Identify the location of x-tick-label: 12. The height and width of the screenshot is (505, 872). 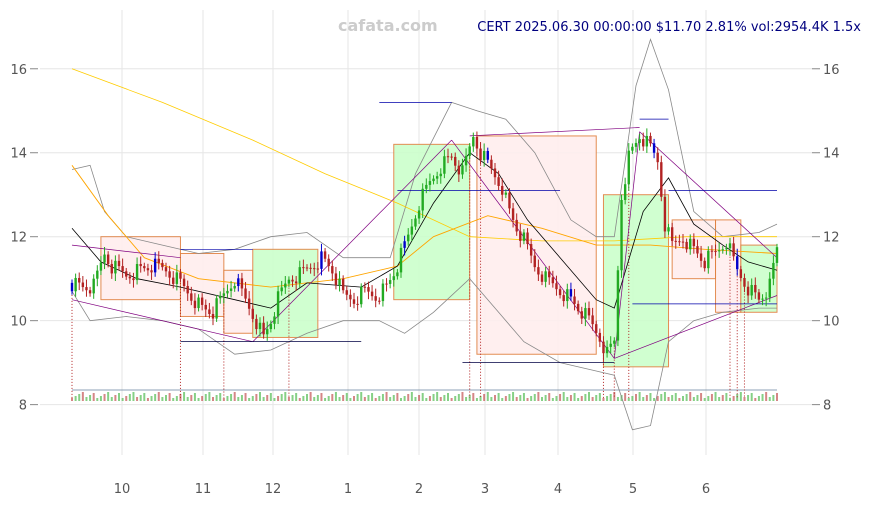
(273, 489).